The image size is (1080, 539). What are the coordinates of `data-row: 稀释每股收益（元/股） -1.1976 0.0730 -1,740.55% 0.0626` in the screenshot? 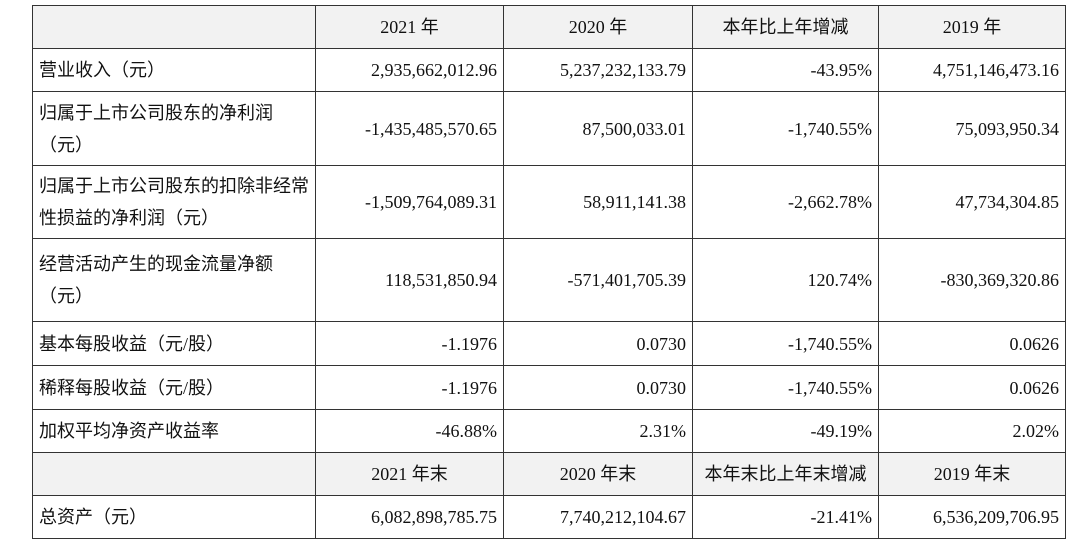 It's located at (549, 387).